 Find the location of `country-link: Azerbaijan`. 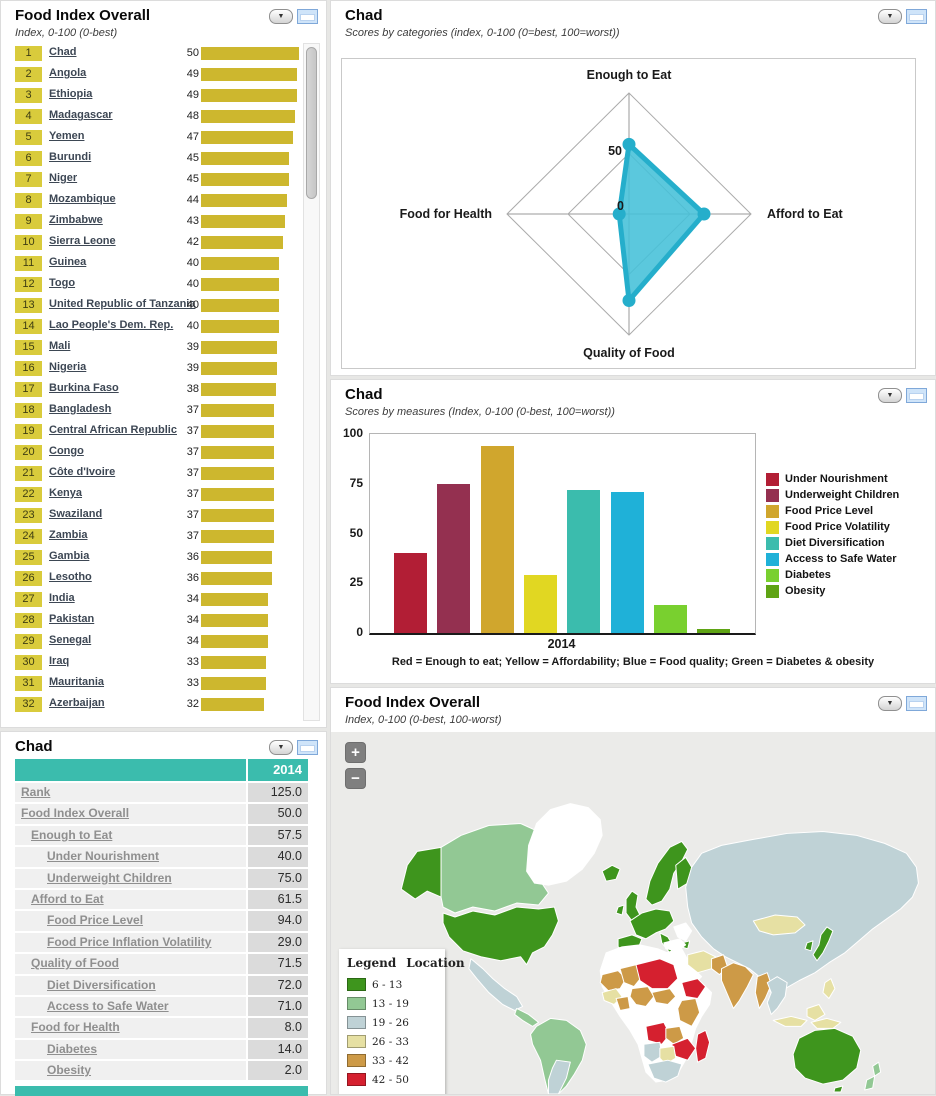

country-link: Azerbaijan is located at coordinates (77, 703).